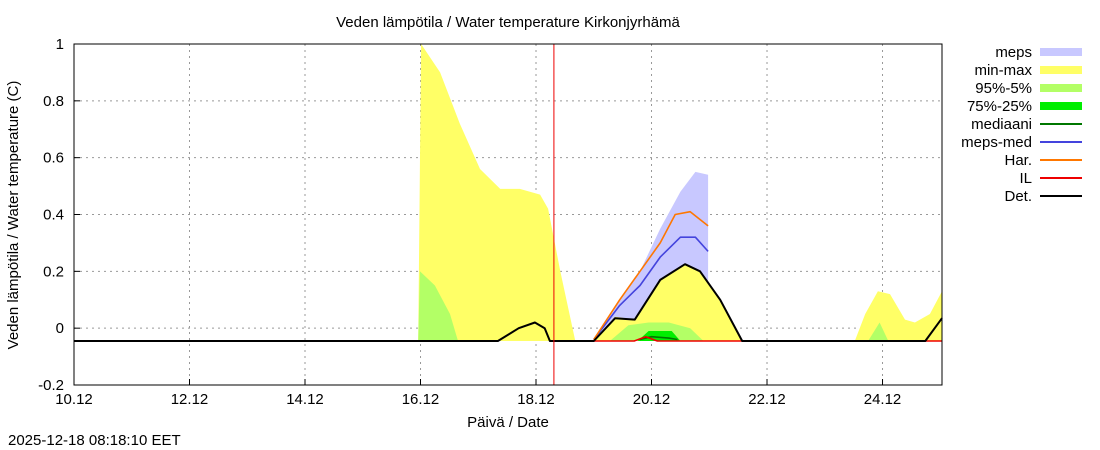 The height and width of the screenshot is (450, 1100). What do you see at coordinates (999, 106) in the screenshot?
I see `legend-label: 75%-25%` at bounding box center [999, 106].